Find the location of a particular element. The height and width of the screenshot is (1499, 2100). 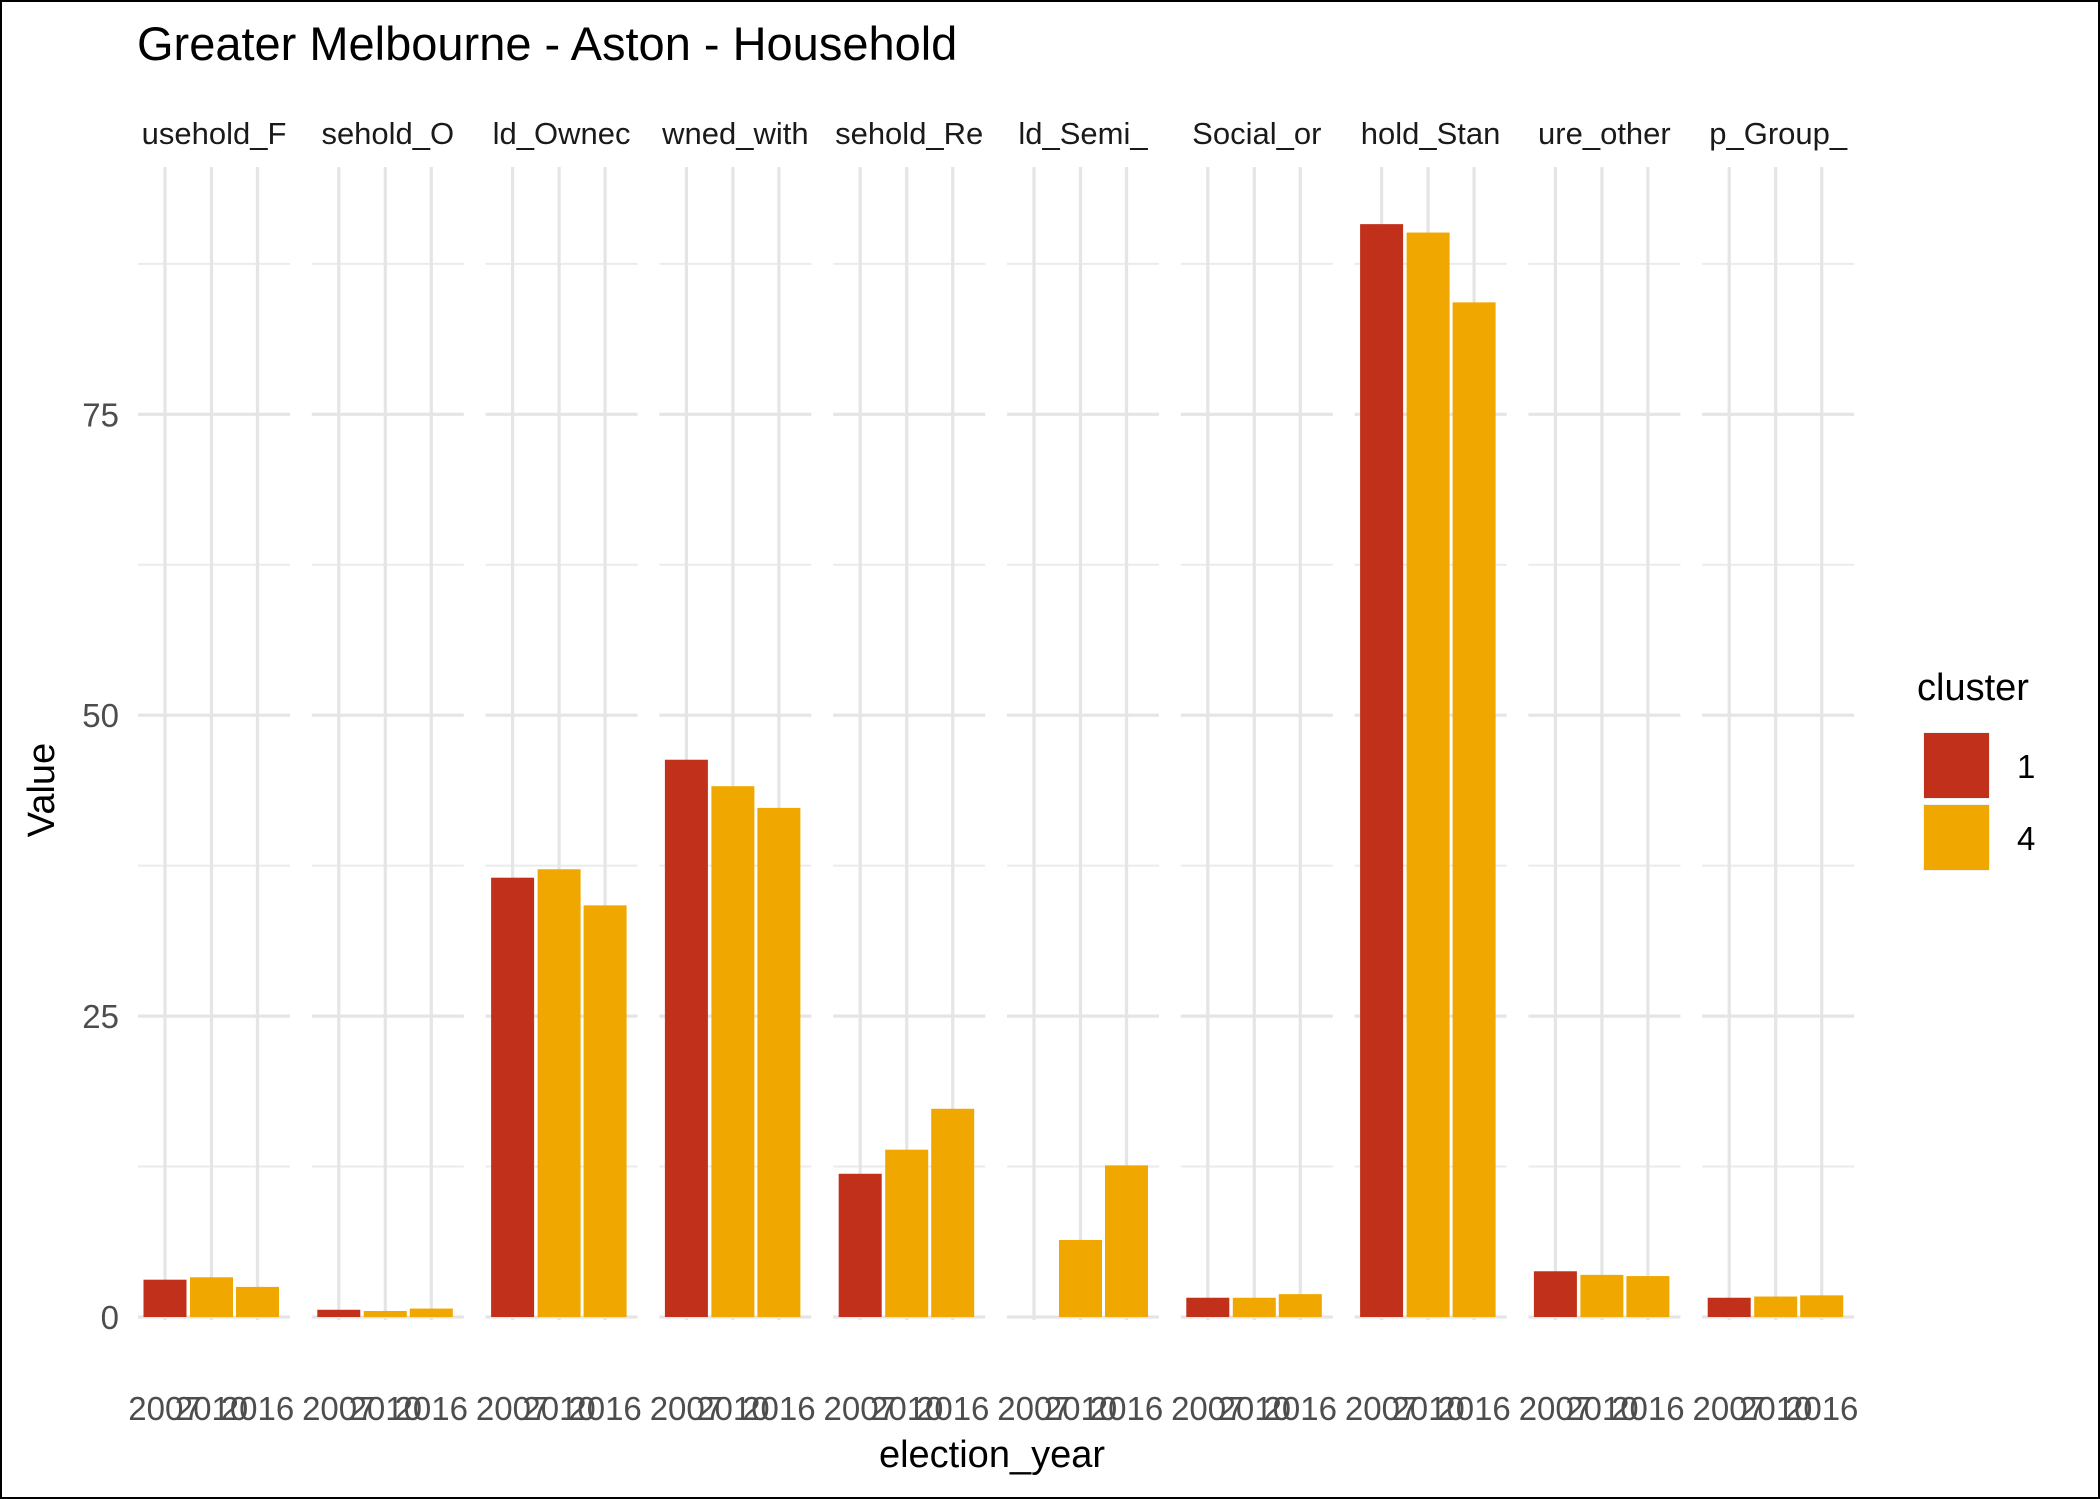

y-tick-label: 75 is located at coordinates (100, 414).